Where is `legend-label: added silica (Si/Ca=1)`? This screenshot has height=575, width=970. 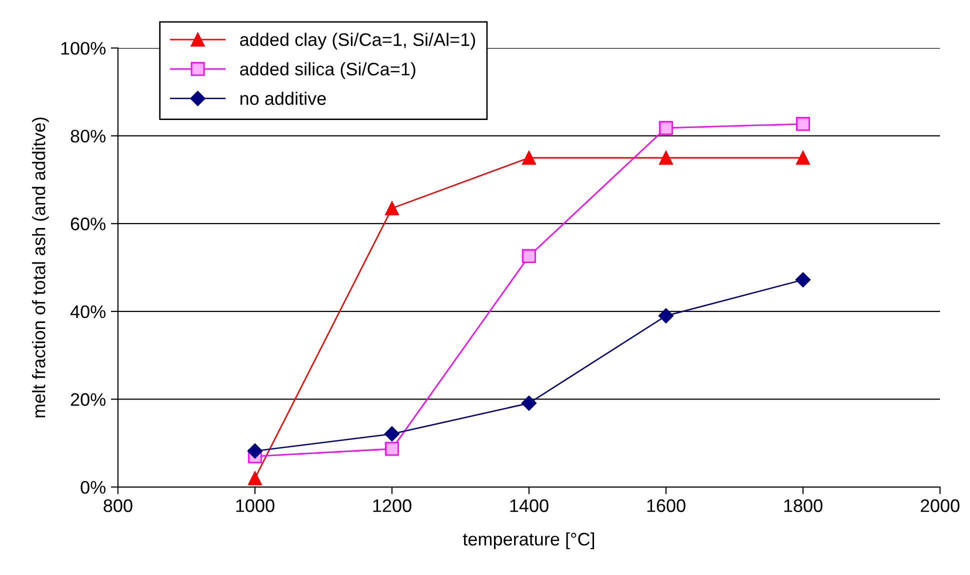 legend-label: added silica (Si/Ca=1) is located at coordinates (328, 71).